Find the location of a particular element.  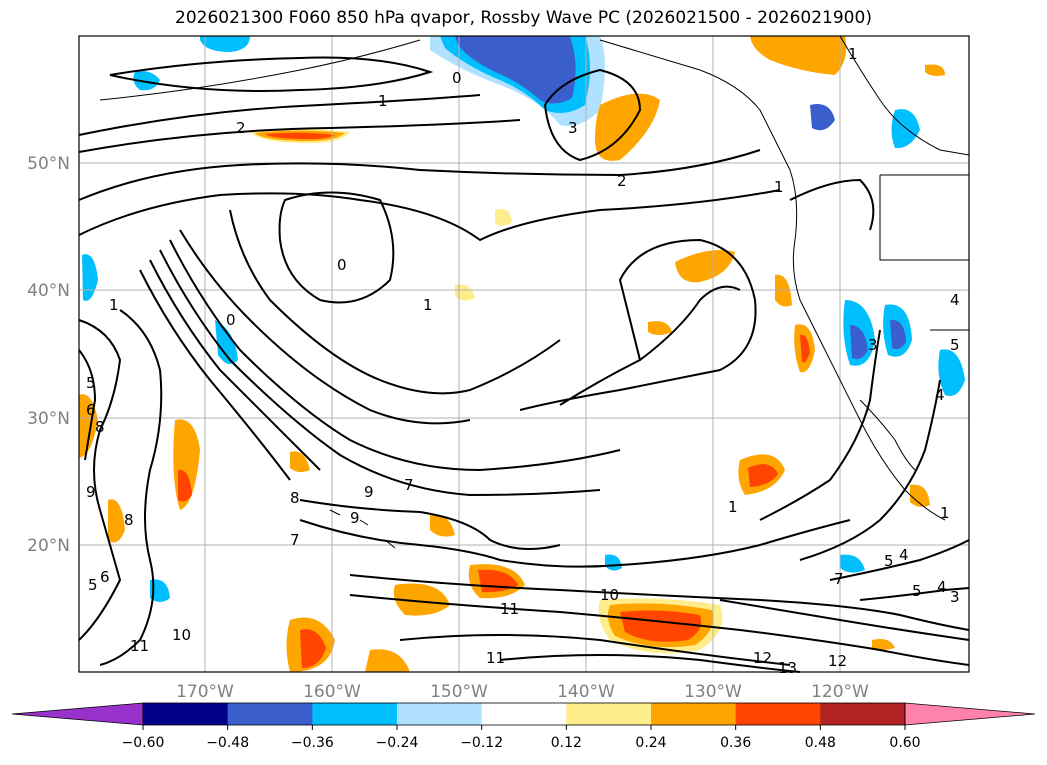

colorbar-tick-label: 0.36 is located at coordinates (735, 743).